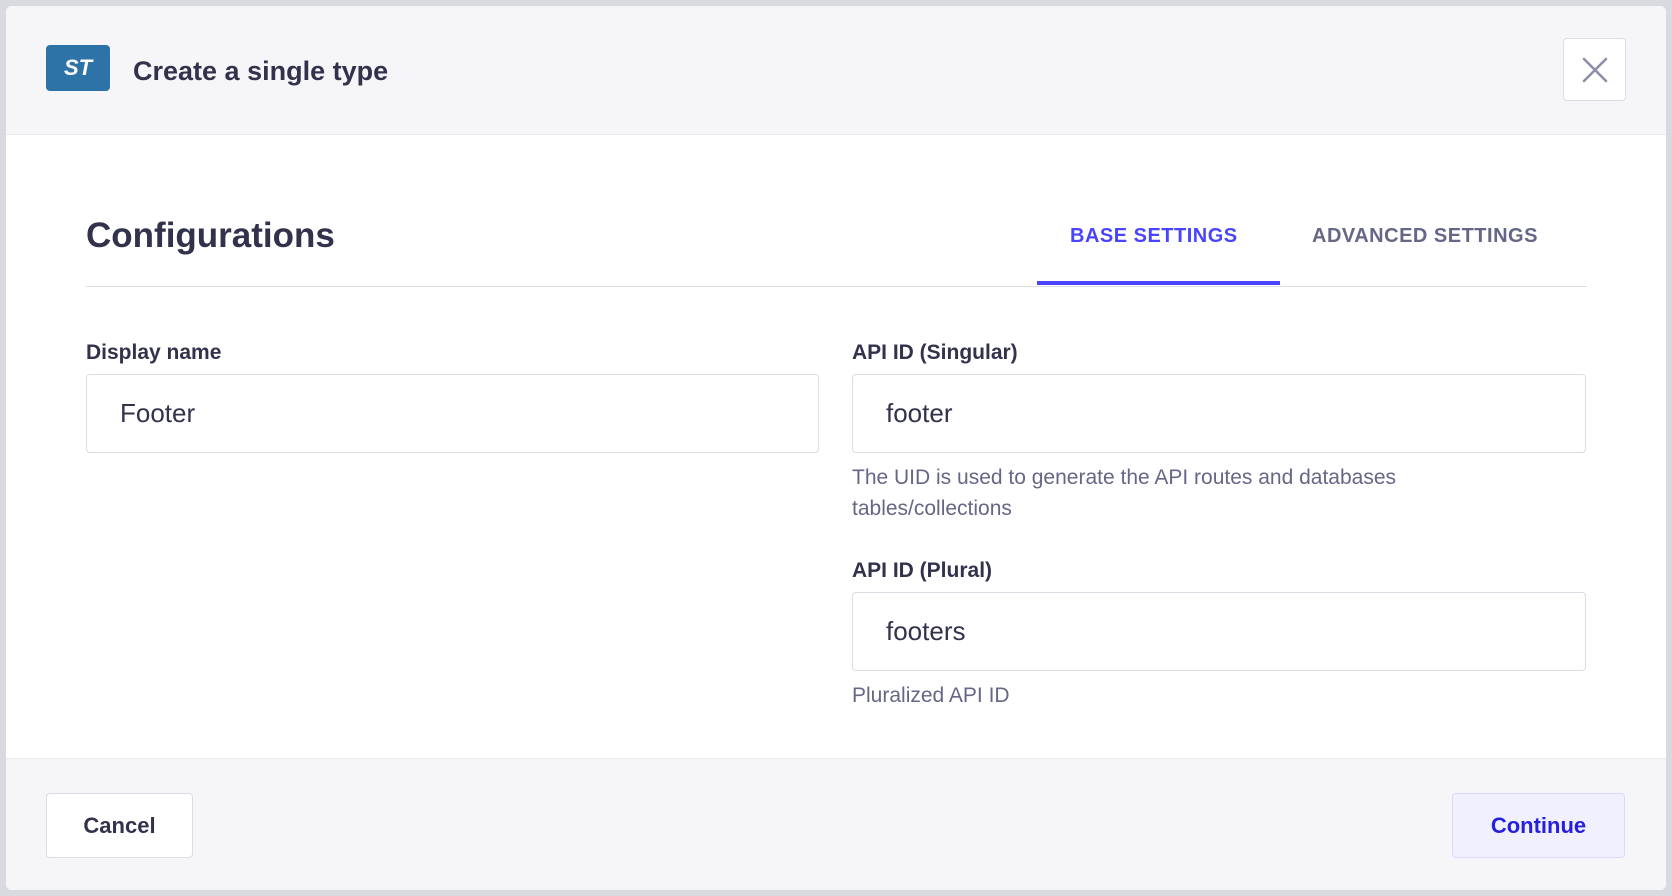  I want to click on close-button, so click(1594, 69).